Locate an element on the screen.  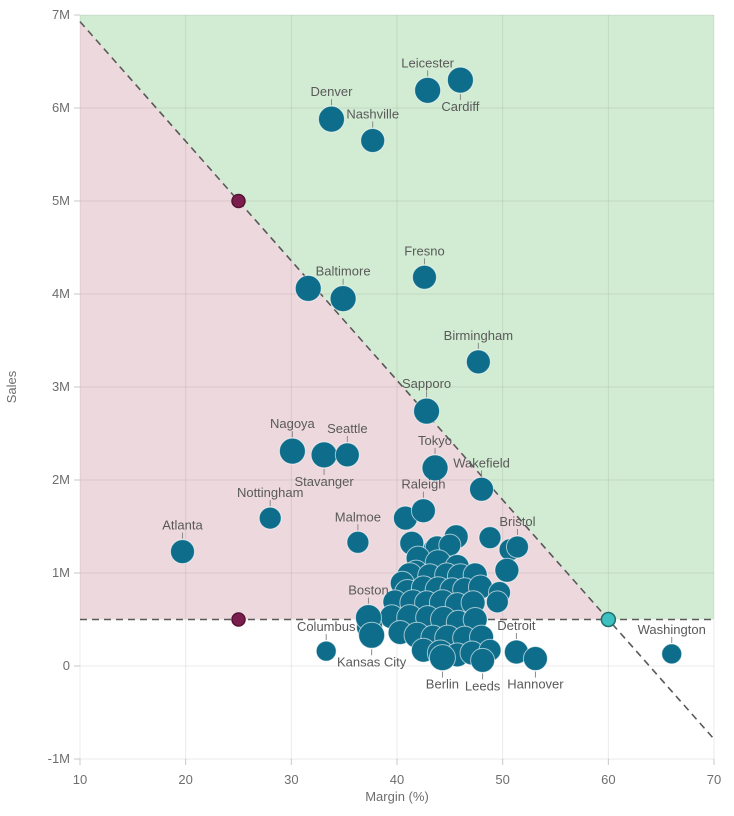
data-point-kansas-city is located at coordinates (372, 635).